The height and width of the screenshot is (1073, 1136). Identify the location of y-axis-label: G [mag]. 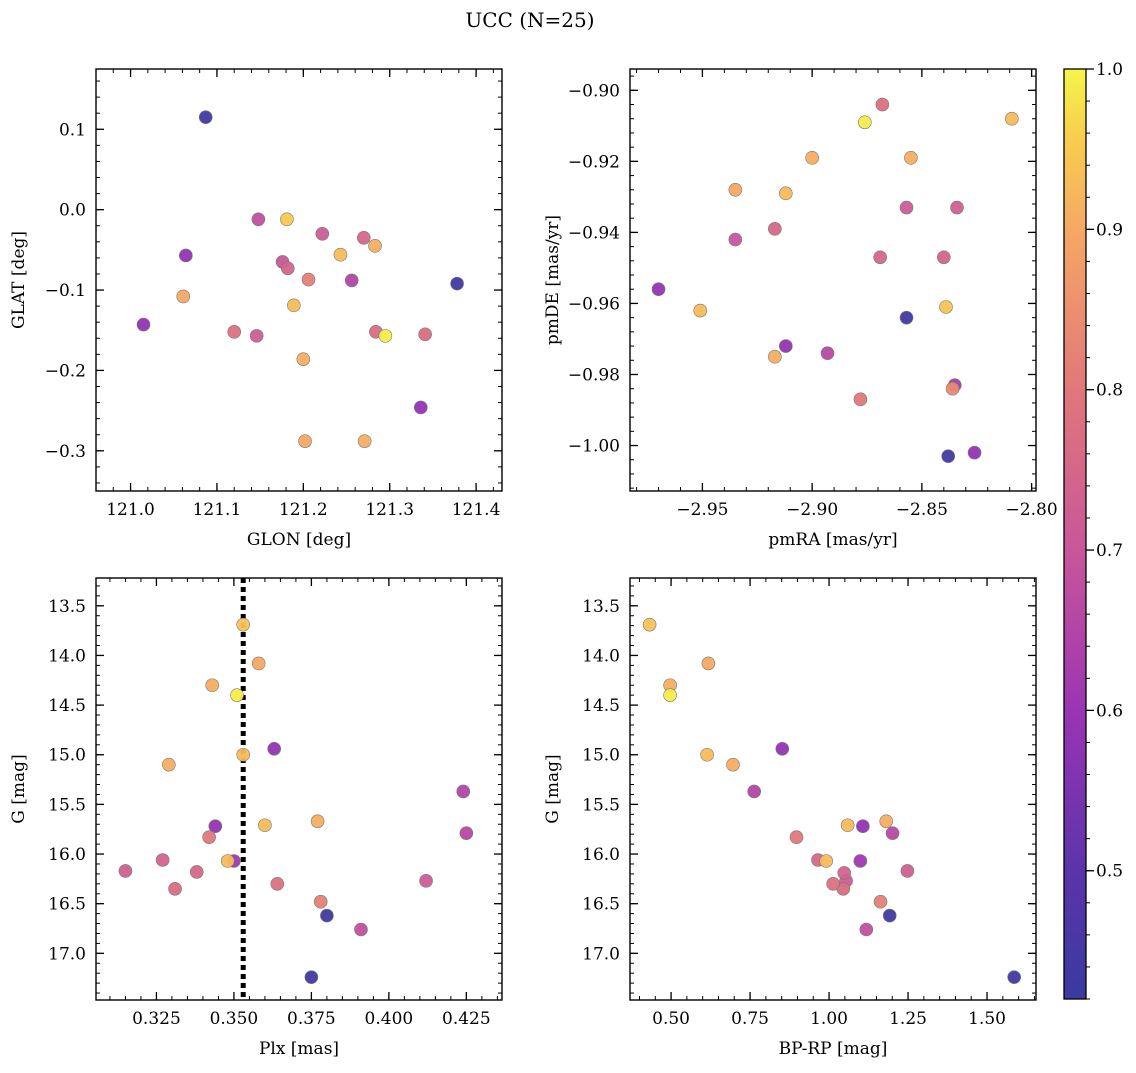
(553, 788).